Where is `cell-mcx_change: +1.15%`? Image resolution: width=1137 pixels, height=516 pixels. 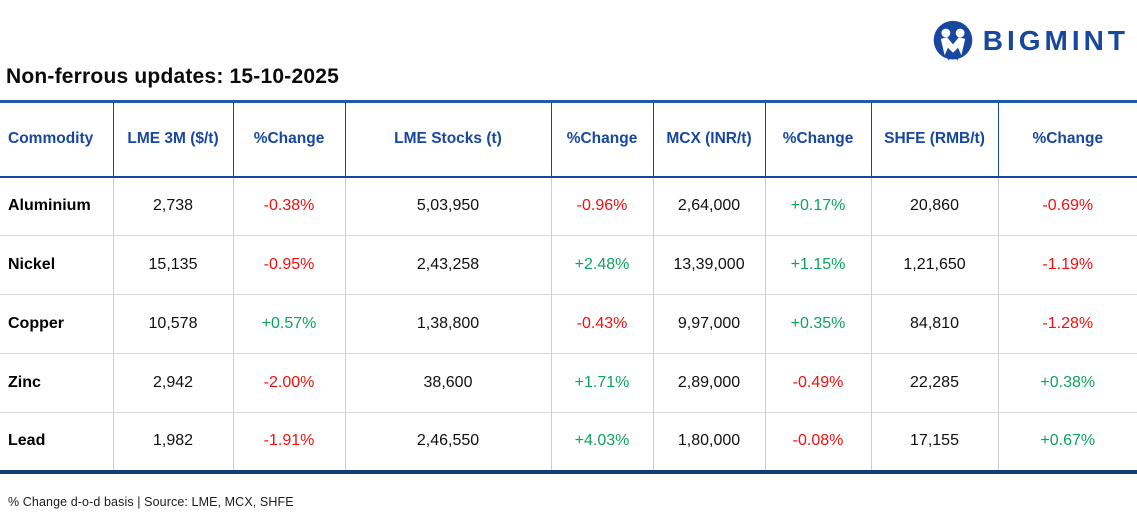 cell-mcx_change: +1.15% is located at coordinates (818, 265).